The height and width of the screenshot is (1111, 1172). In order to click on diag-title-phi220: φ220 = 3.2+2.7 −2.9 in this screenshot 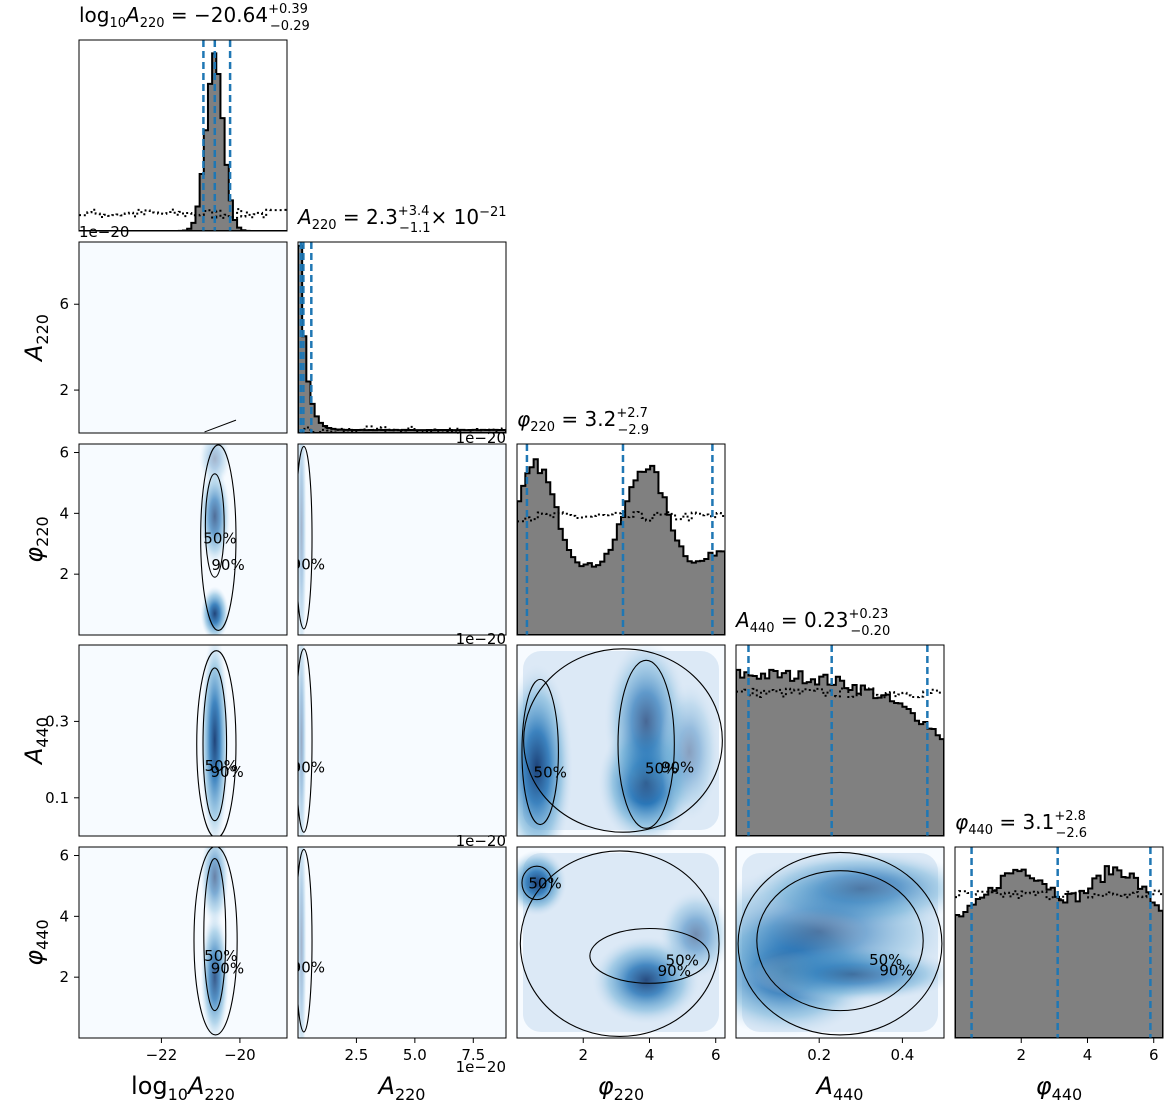, I will do `click(583, 422)`.